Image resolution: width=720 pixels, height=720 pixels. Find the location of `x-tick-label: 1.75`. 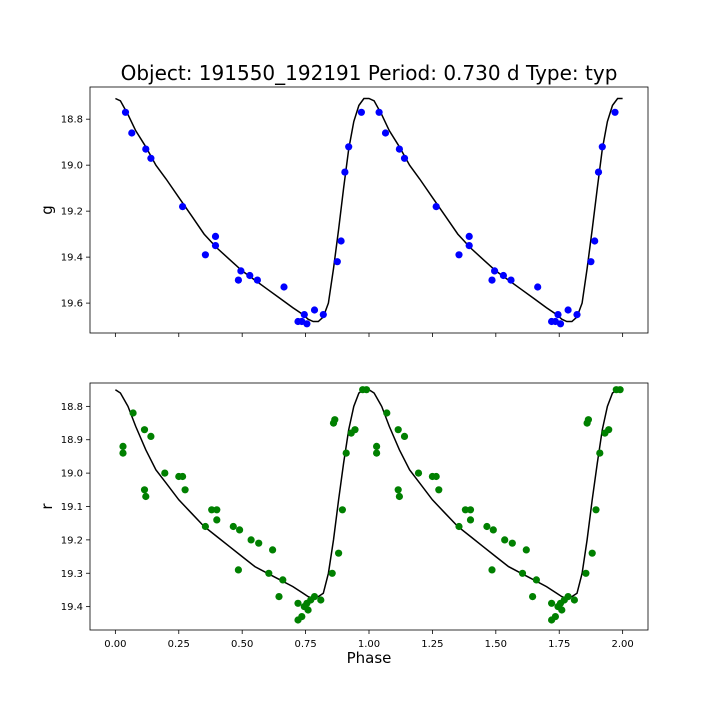

x-tick-label: 1.75 is located at coordinates (559, 644).